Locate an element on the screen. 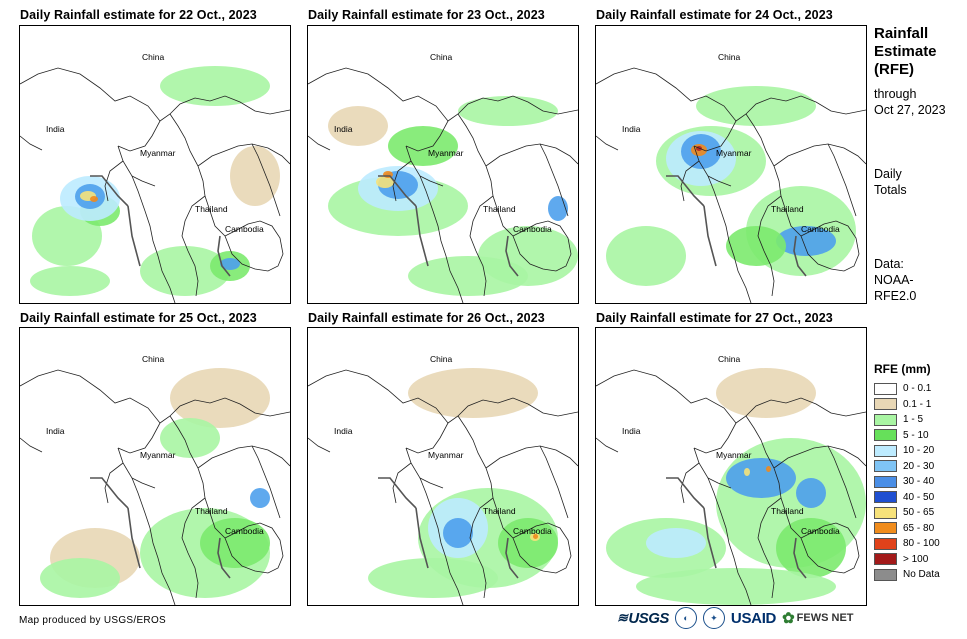 The height and width of the screenshot is (639, 967). legend-label: 10 - 20 is located at coordinates (919, 450).